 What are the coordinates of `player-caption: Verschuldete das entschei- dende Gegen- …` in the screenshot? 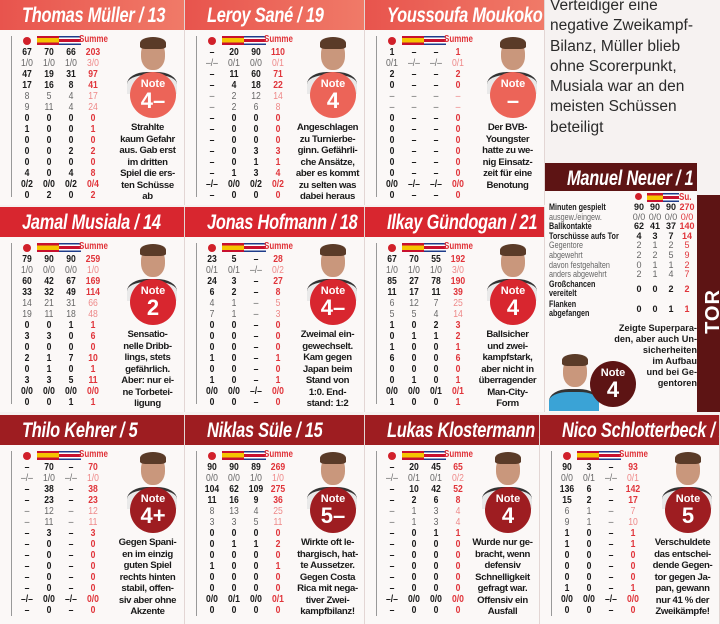 It's located at (682, 577).